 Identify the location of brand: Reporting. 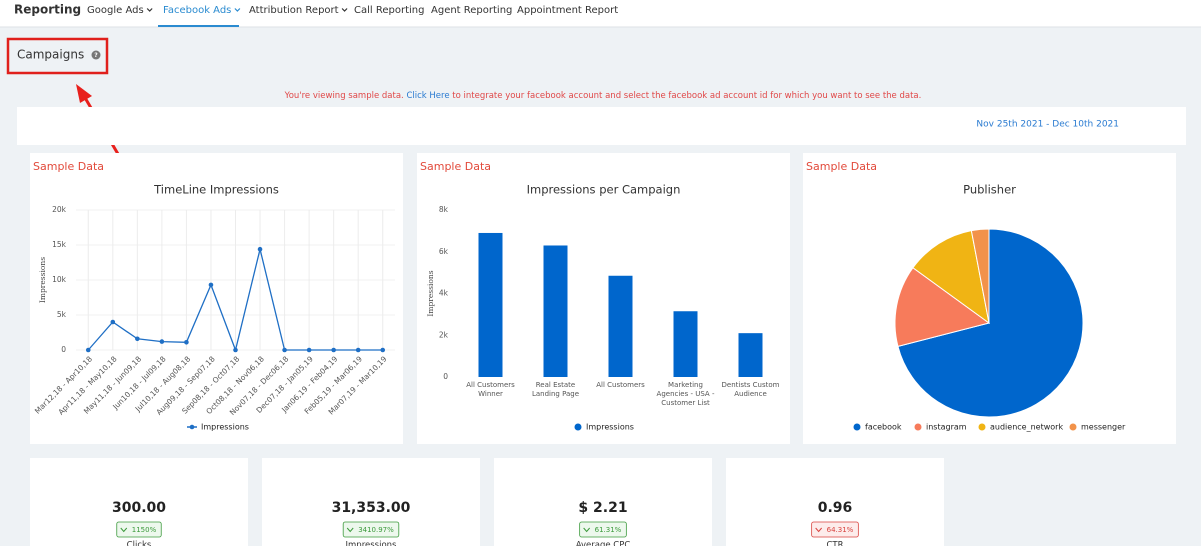
(47, 10).